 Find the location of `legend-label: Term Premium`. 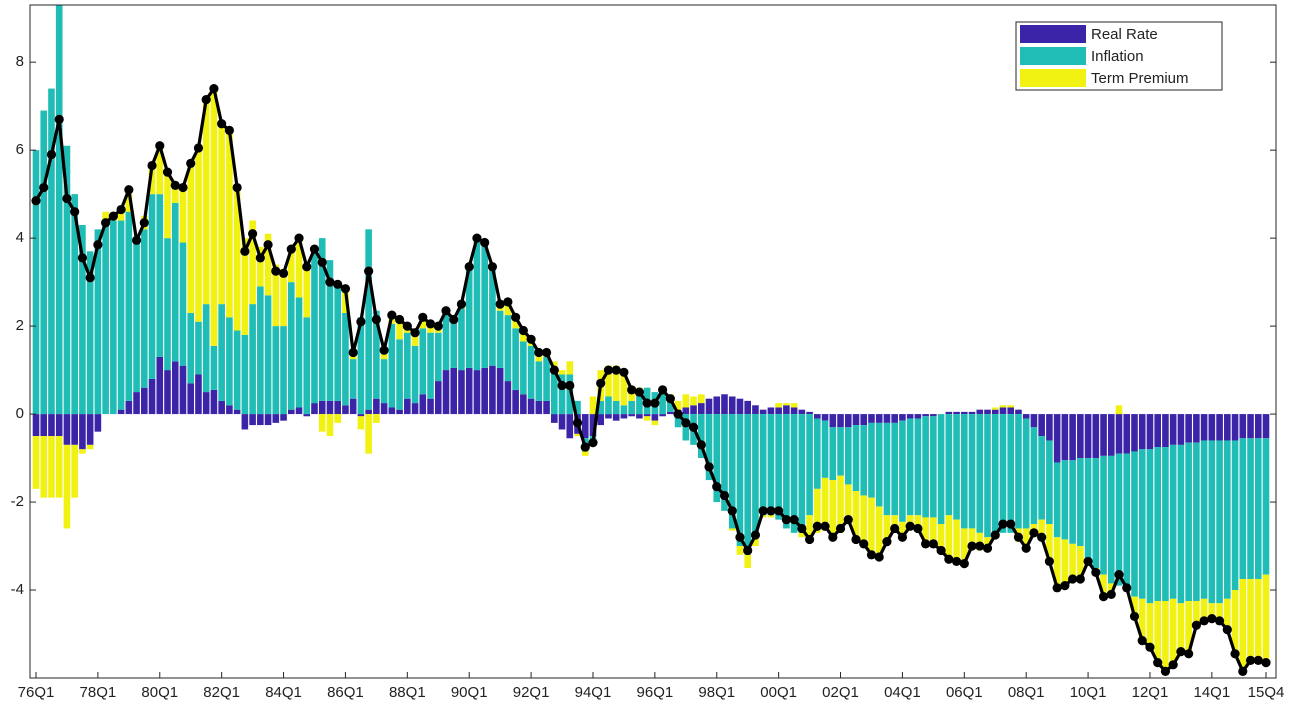

legend-label: Term Premium is located at coordinates (1140, 78).